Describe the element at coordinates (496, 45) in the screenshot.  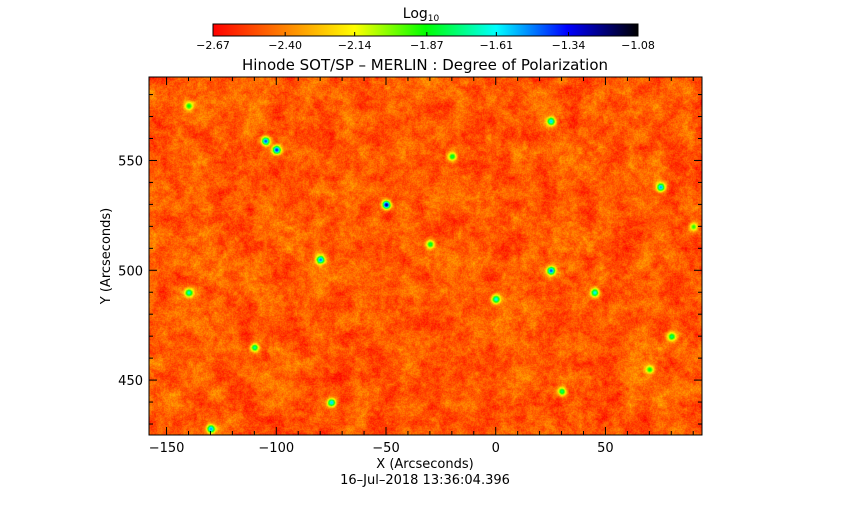
I see `colorbar-tick-label: −1.61` at that location.